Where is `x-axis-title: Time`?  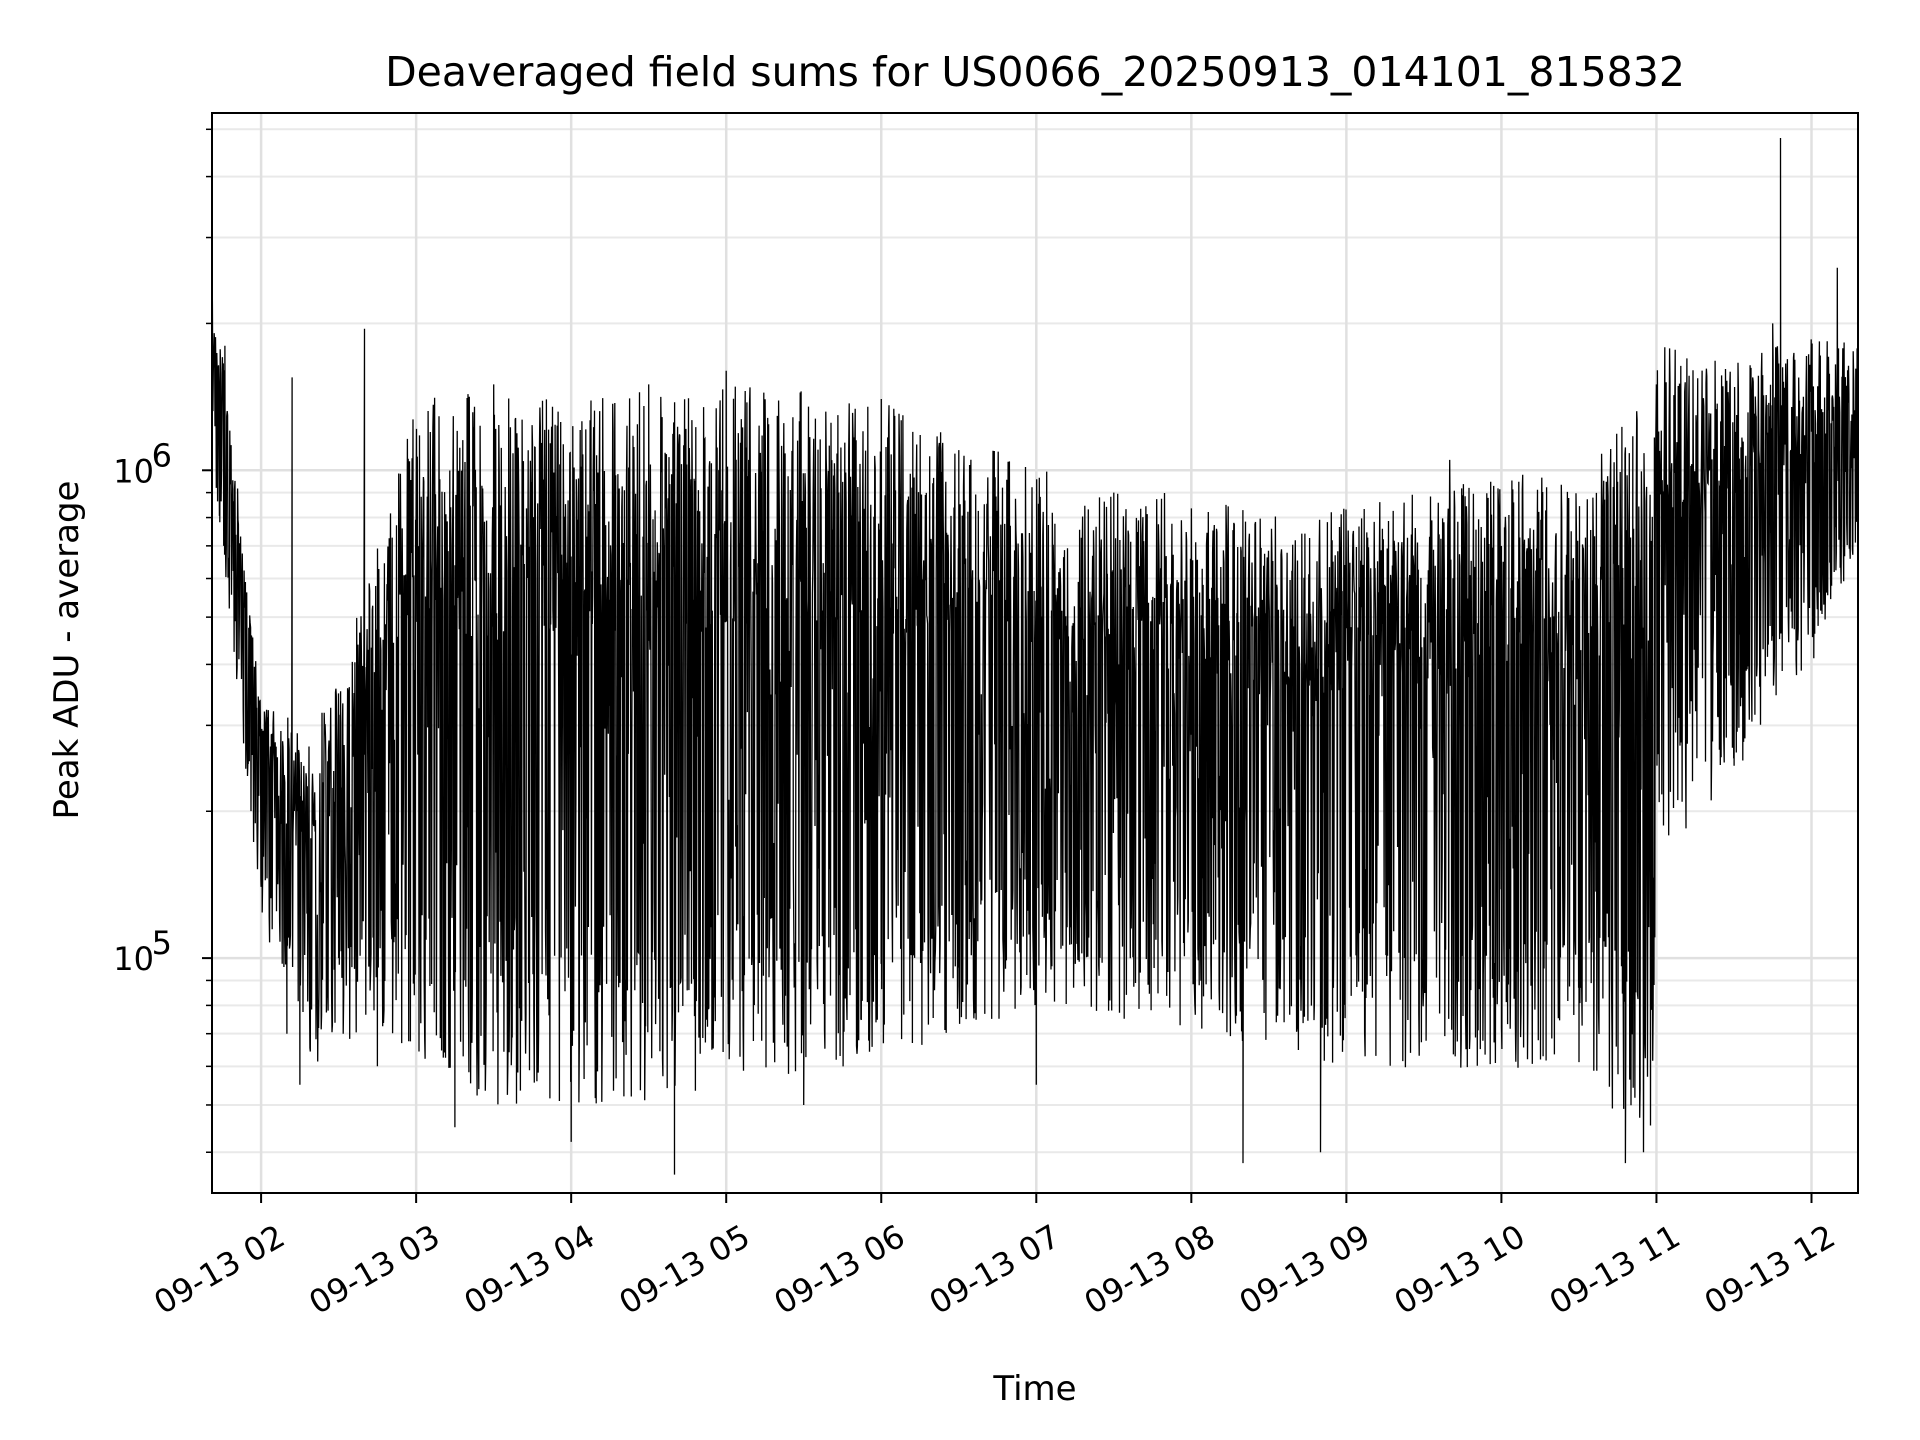
x-axis-title: Time is located at coordinates (1034, 1389).